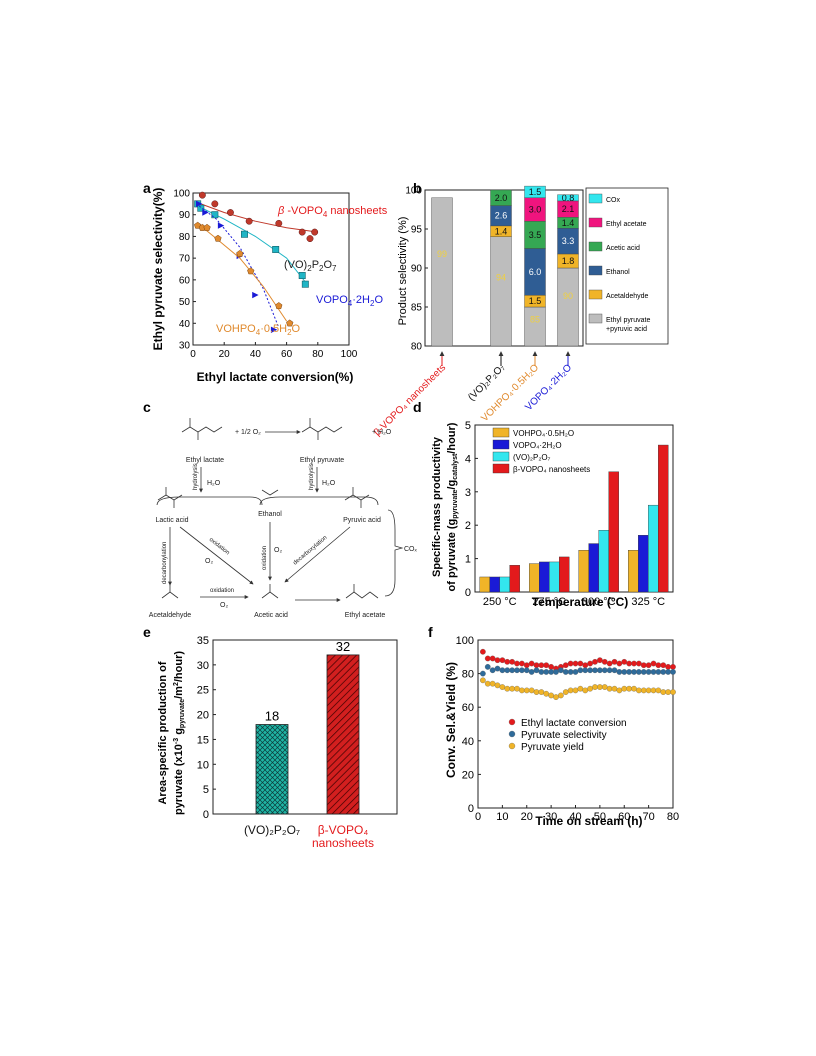 The image size is (816, 1056). I want to click on ethanol-structure, so click(270, 492).